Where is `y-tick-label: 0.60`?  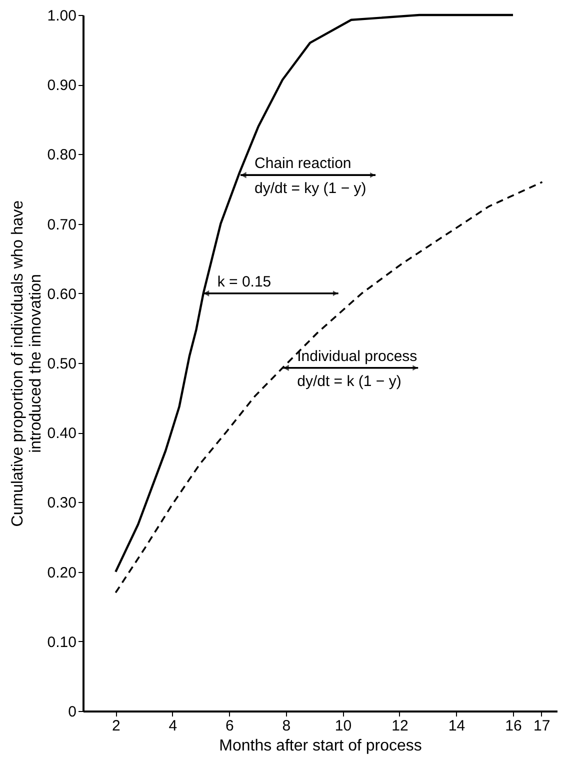 y-tick-label: 0.60 is located at coordinates (61, 294).